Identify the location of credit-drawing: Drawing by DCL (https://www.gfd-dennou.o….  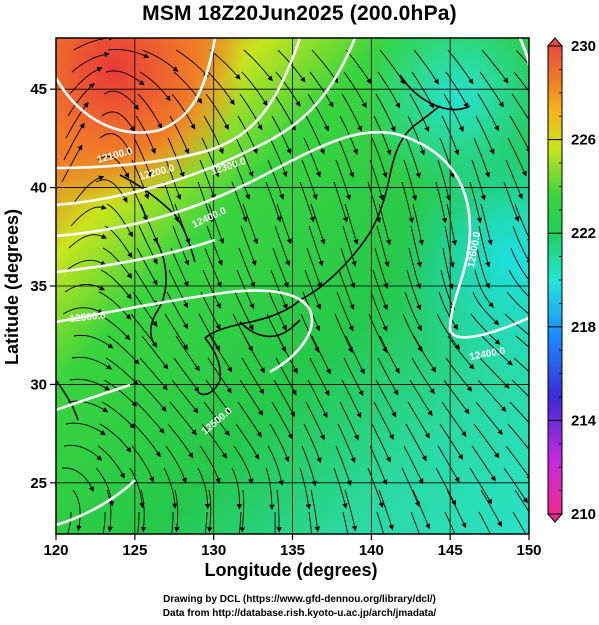
(299, 599).